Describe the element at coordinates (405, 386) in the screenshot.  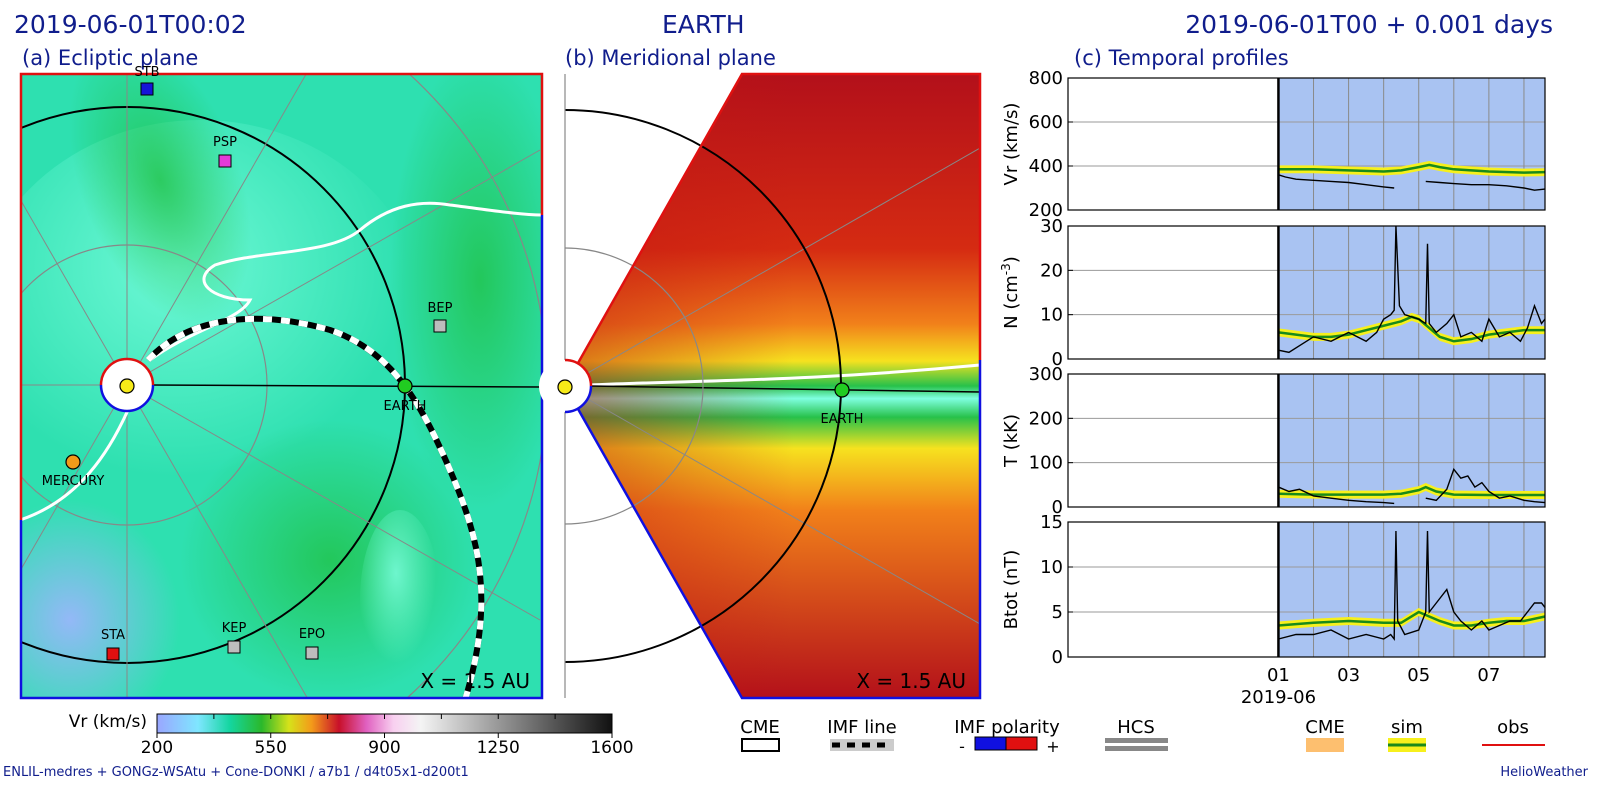
I see `earth-marker` at that location.